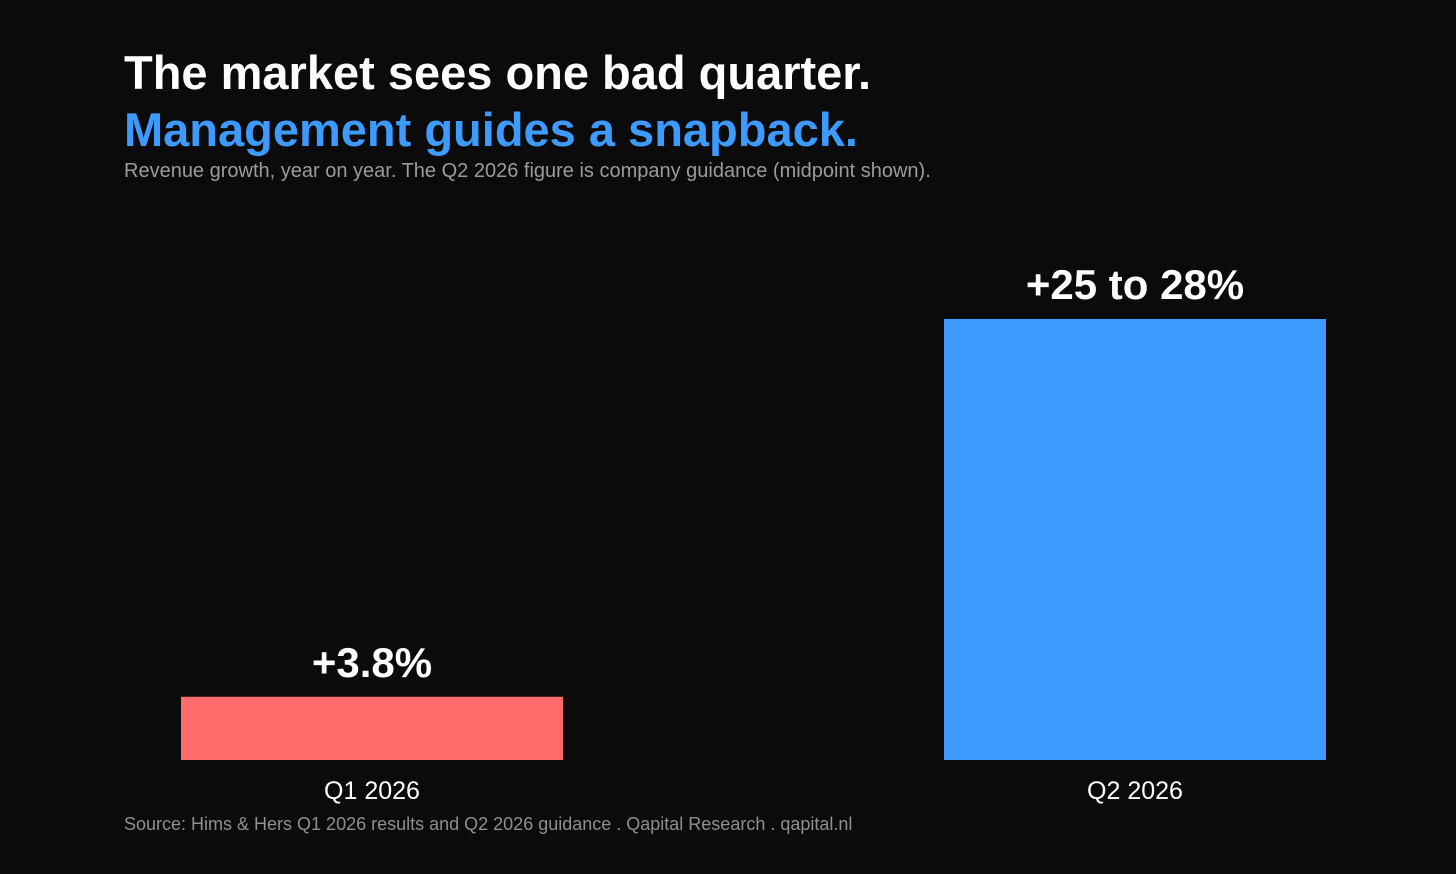  Describe the element at coordinates (491, 129) in the screenshot. I see `chart-title-accent: Management guides a snapback.` at that location.